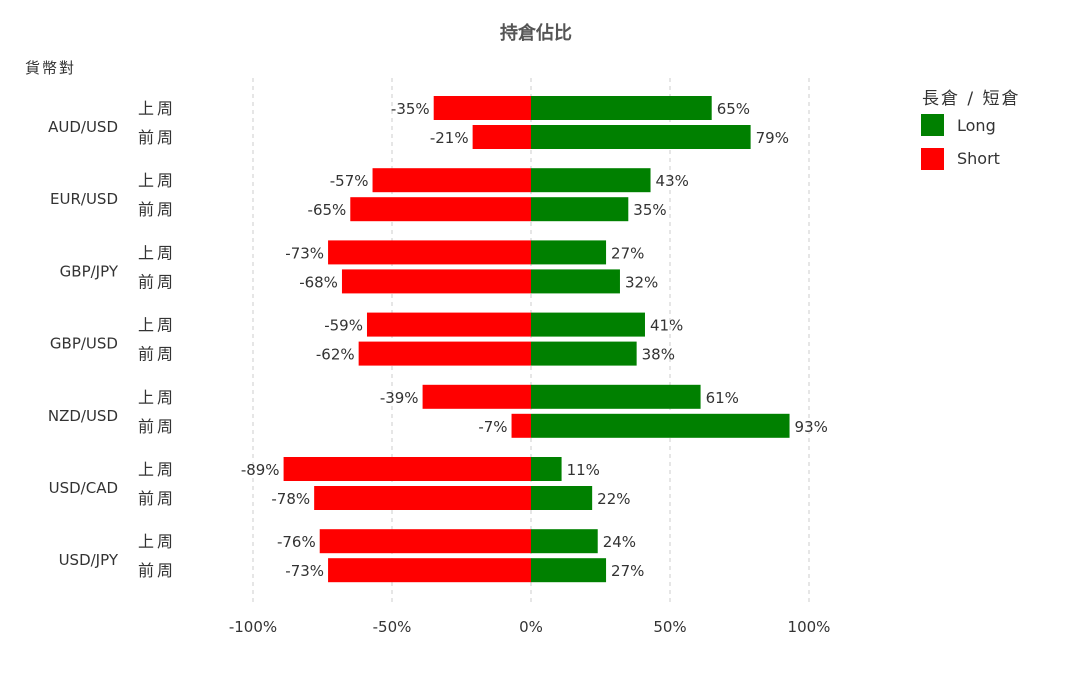 The image size is (1078, 677). Describe the element at coordinates (399, 398) in the screenshot. I see `short-value-label: -39%` at that location.